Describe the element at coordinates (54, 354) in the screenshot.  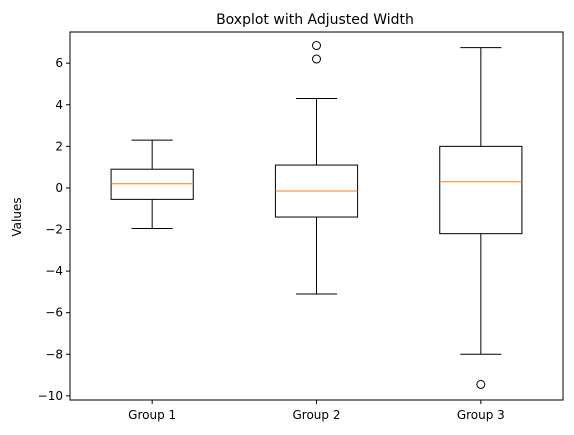
I see `y-tick-label: −8` at that location.